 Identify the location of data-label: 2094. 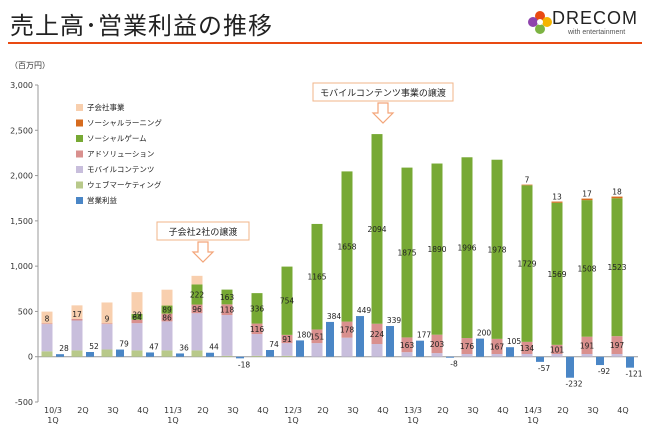
(376, 229).